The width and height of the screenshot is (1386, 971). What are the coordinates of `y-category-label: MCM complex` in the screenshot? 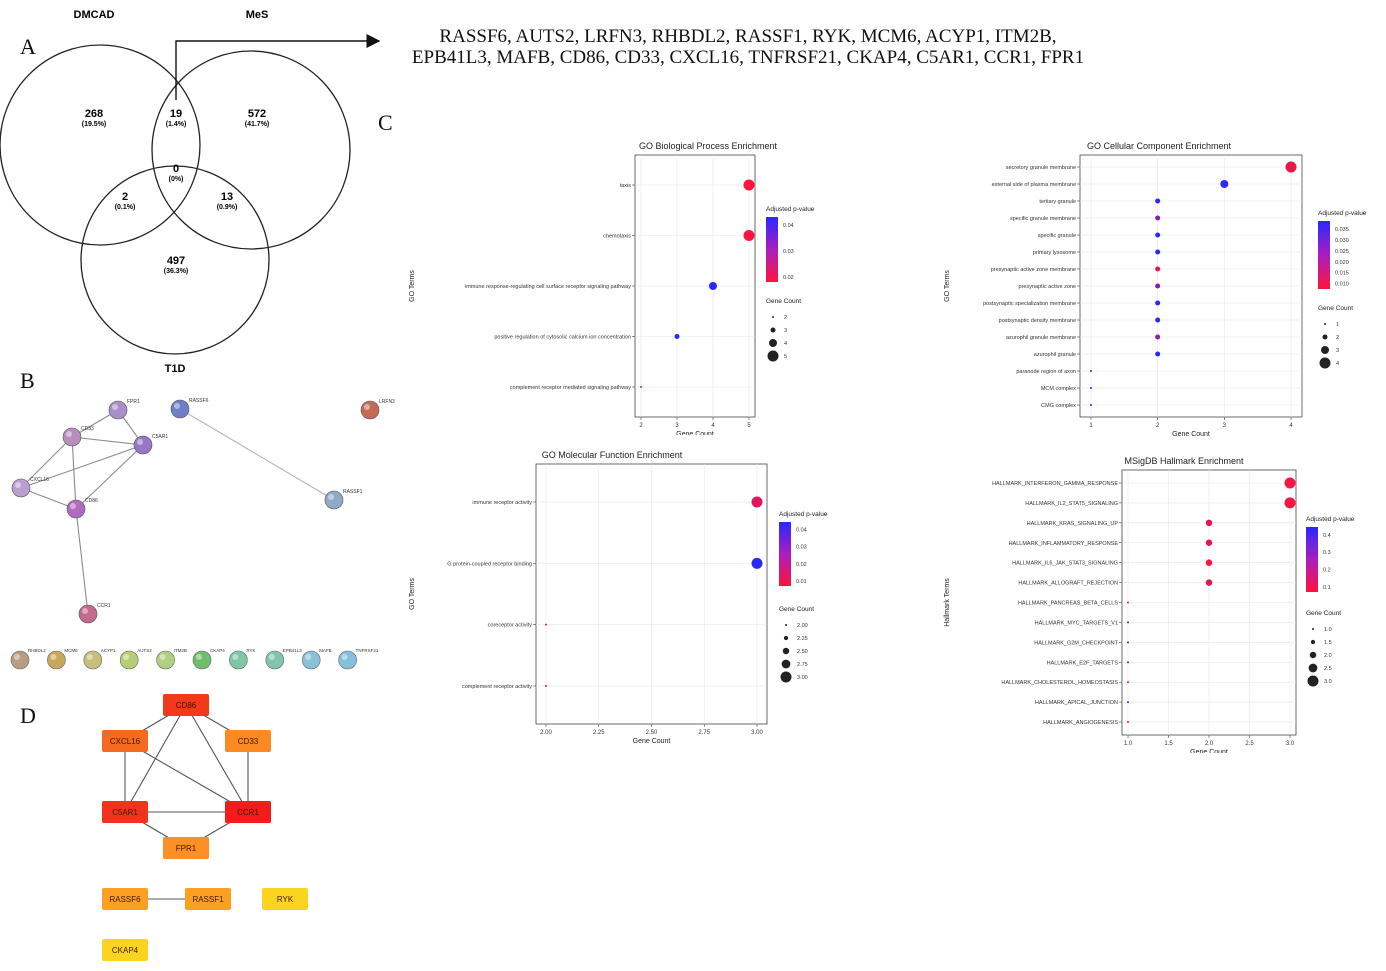 It's located at (1058, 389).